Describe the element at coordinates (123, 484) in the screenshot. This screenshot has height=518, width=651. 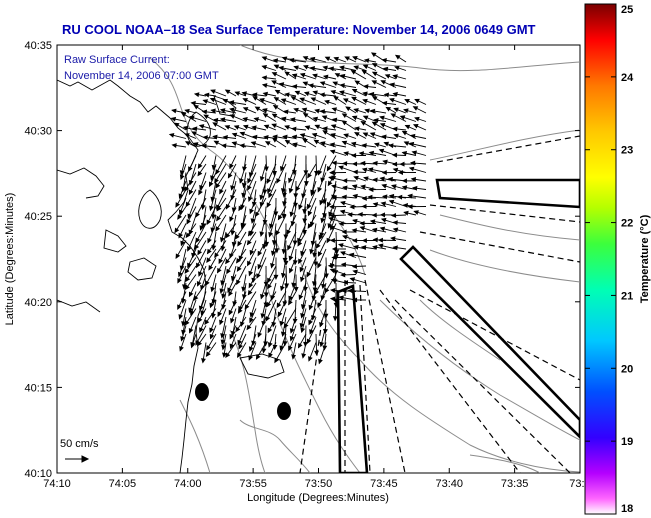
I see `x-tick-label: 74:05` at that location.